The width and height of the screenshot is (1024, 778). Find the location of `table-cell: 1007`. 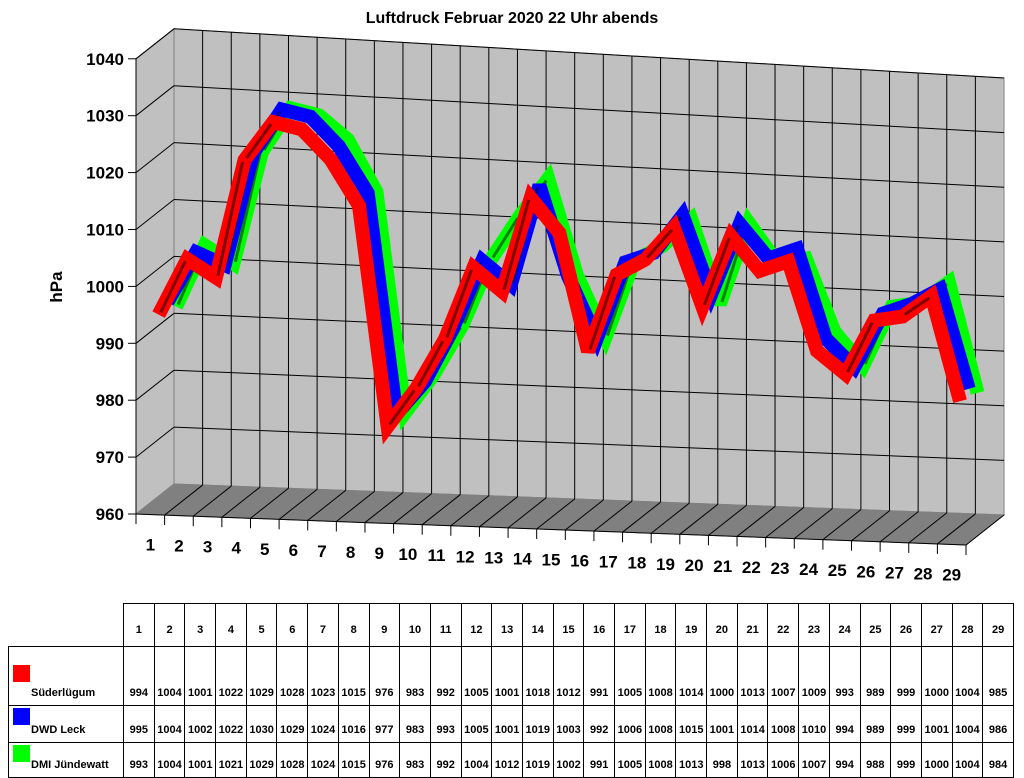

table-cell: 1007 is located at coordinates (783, 676).